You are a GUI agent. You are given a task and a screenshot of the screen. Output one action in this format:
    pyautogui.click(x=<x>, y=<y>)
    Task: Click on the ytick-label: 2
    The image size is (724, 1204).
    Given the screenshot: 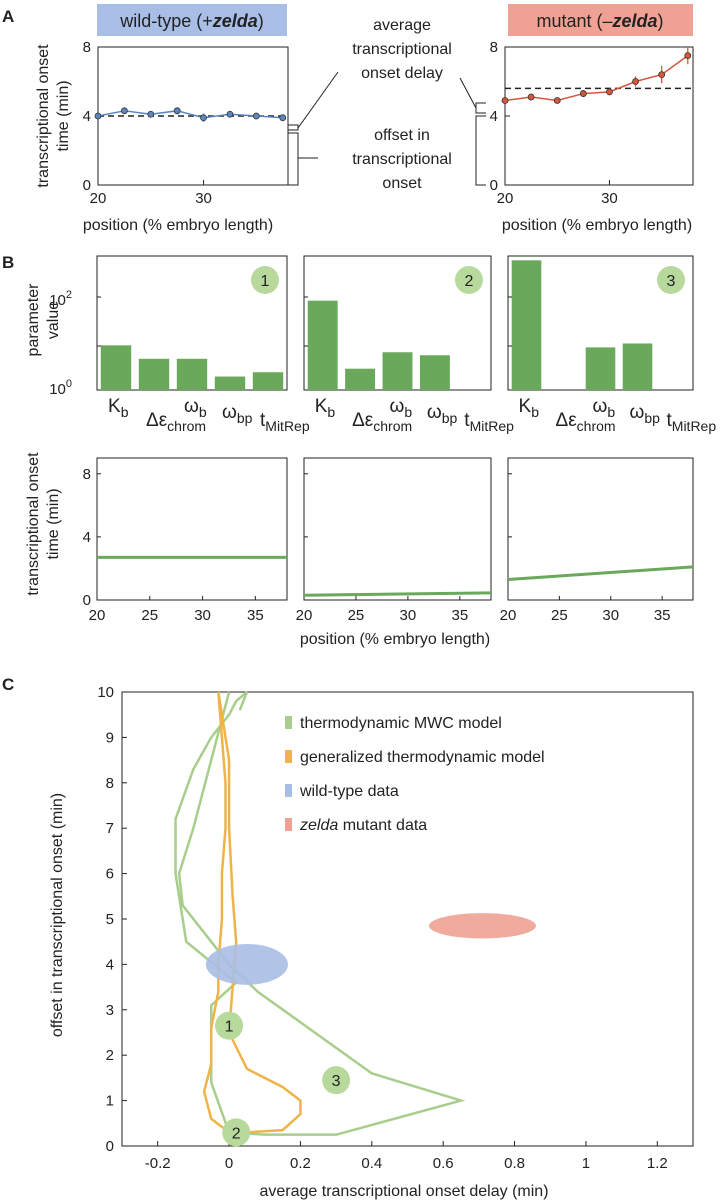 What is the action you would take?
    pyautogui.click(x=110, y=1055)
    